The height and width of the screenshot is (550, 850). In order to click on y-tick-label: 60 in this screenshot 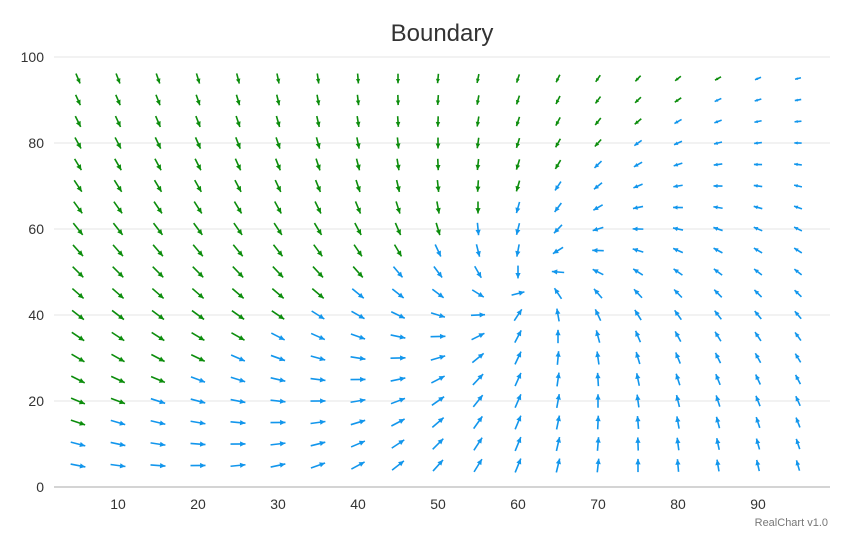, I will do `click(36, 229)`.